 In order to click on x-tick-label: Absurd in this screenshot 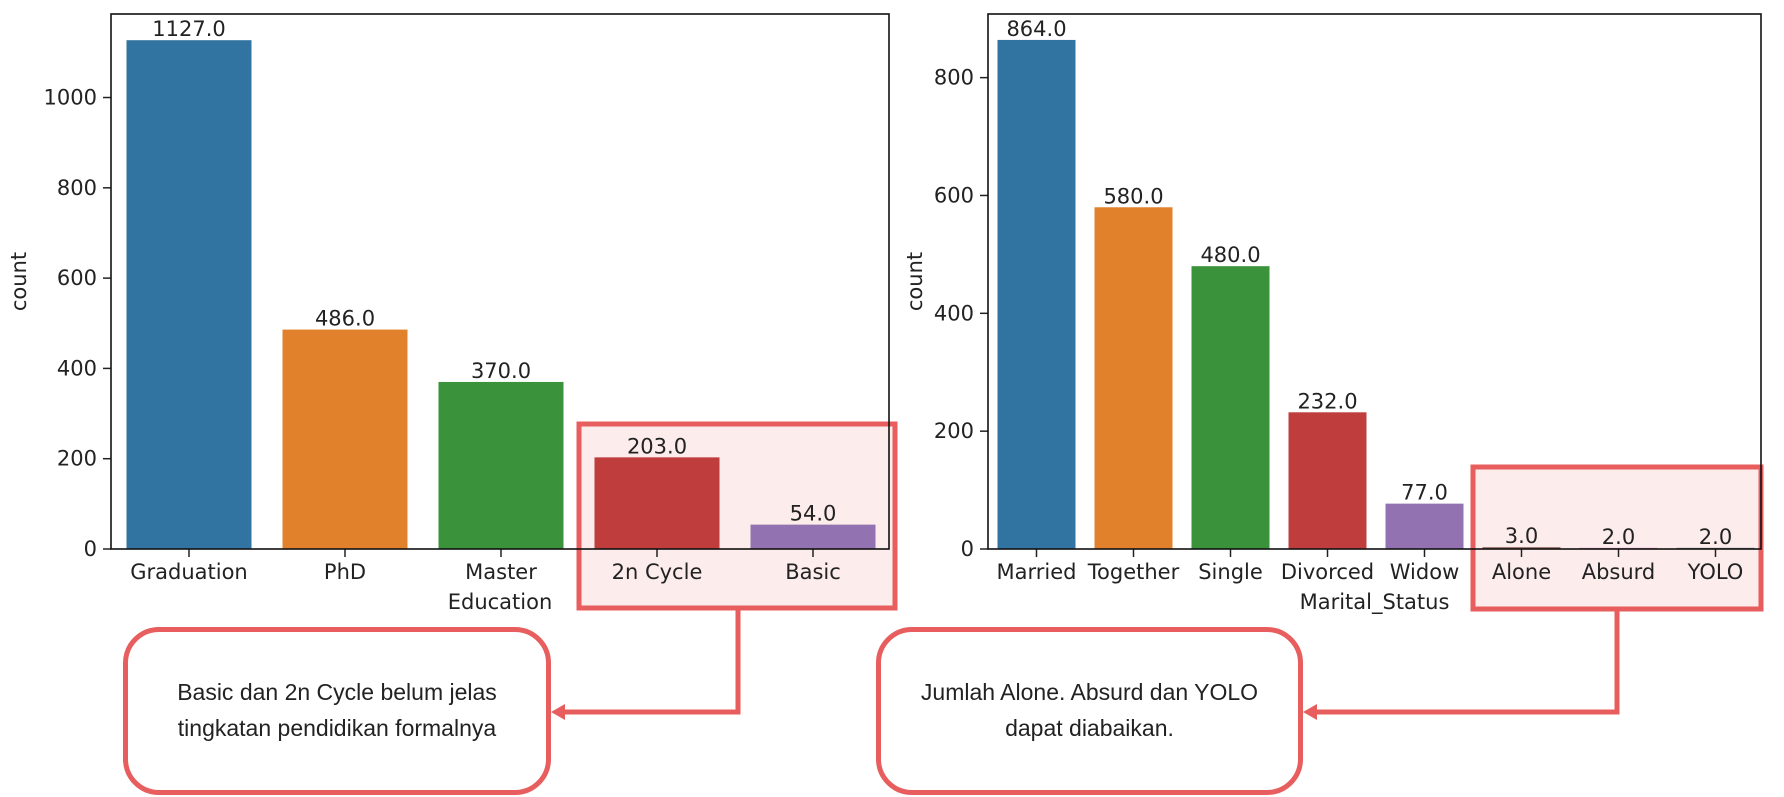, I will do `click(1619, 572)`.